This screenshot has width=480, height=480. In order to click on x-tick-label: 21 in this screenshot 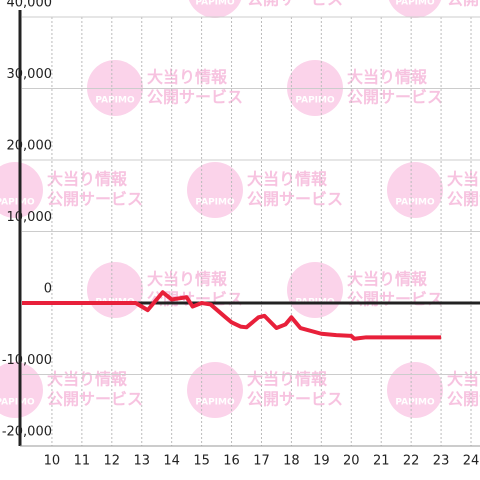, I will do `click(381, 461)`.